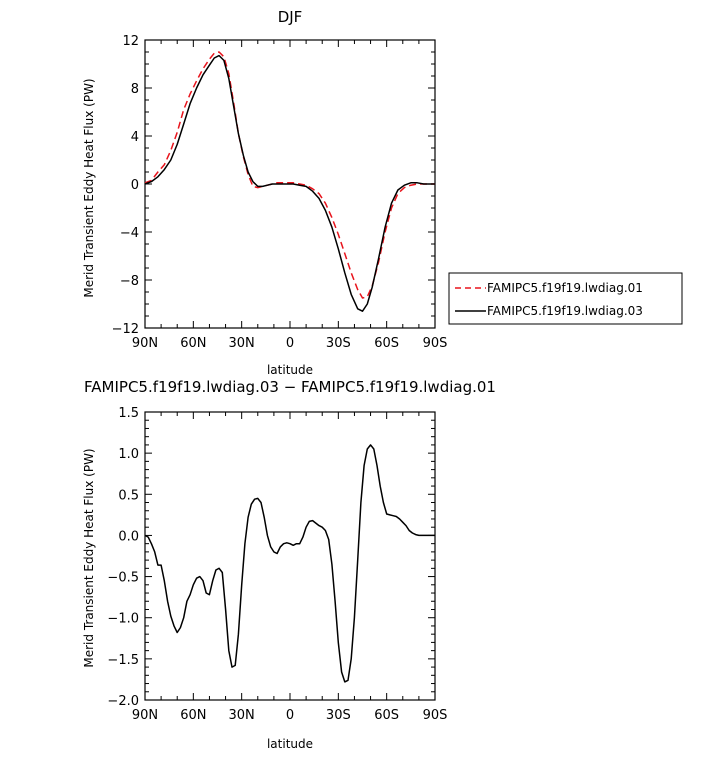 The image size is (725, 760). What do you see at coordinates (386, 343) in the screenshot?
I see `top-xtick-label: 60S` at bounding box center [386, 343].